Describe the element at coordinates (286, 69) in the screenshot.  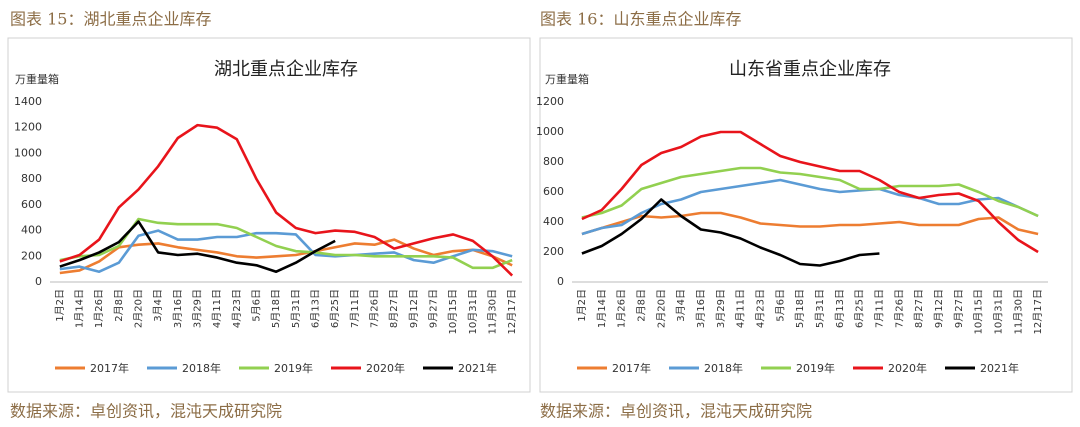
I see `chart-title: 湖北重点企业库存` at that location.